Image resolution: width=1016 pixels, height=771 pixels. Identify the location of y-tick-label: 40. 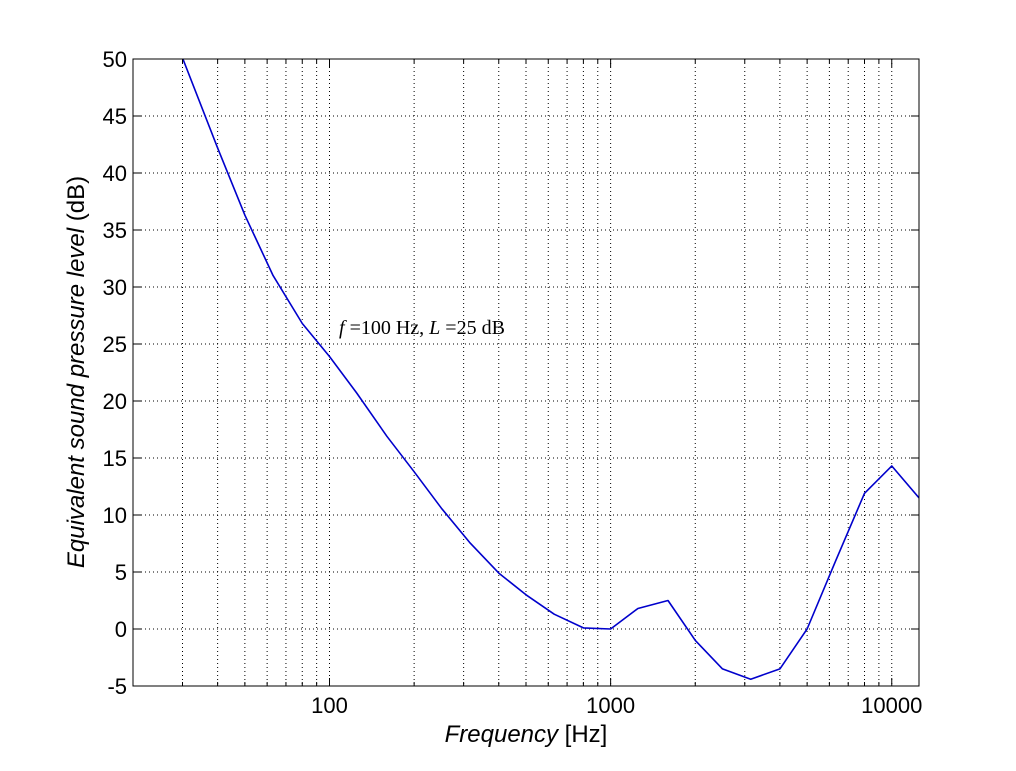
(115, 173).